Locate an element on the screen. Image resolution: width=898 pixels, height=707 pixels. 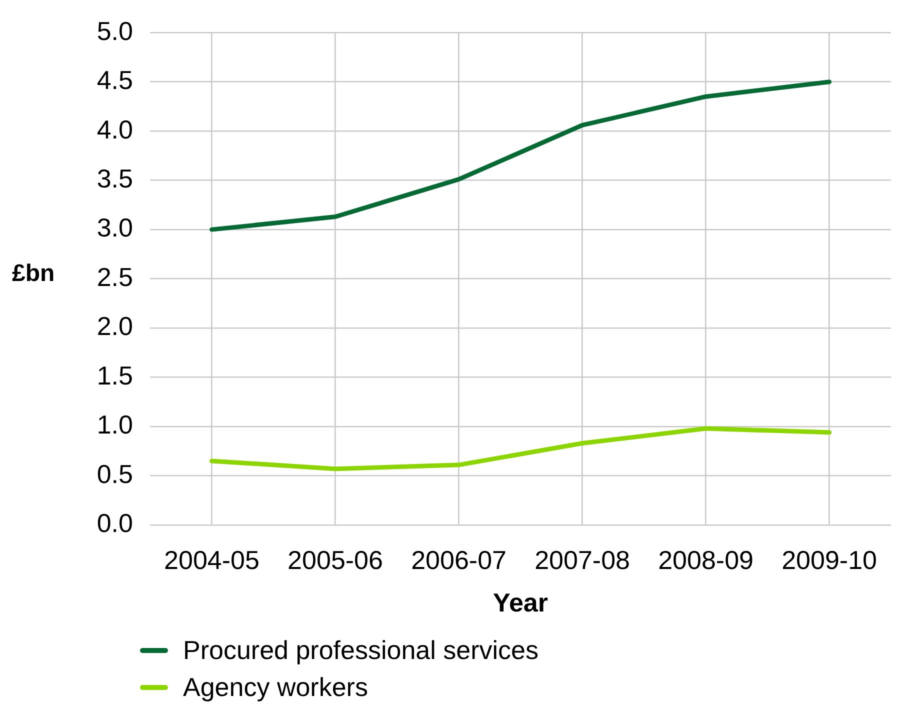
y-tick-label: 2.0 is located at coordinates (114, 326).